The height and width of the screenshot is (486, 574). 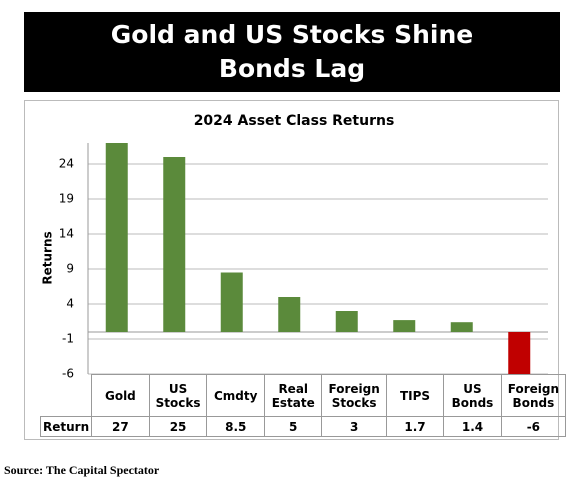 What do you see at coordinates (533, 426) in the screenshot?
I see `data-label: -6` at bounding box center [533, 426].